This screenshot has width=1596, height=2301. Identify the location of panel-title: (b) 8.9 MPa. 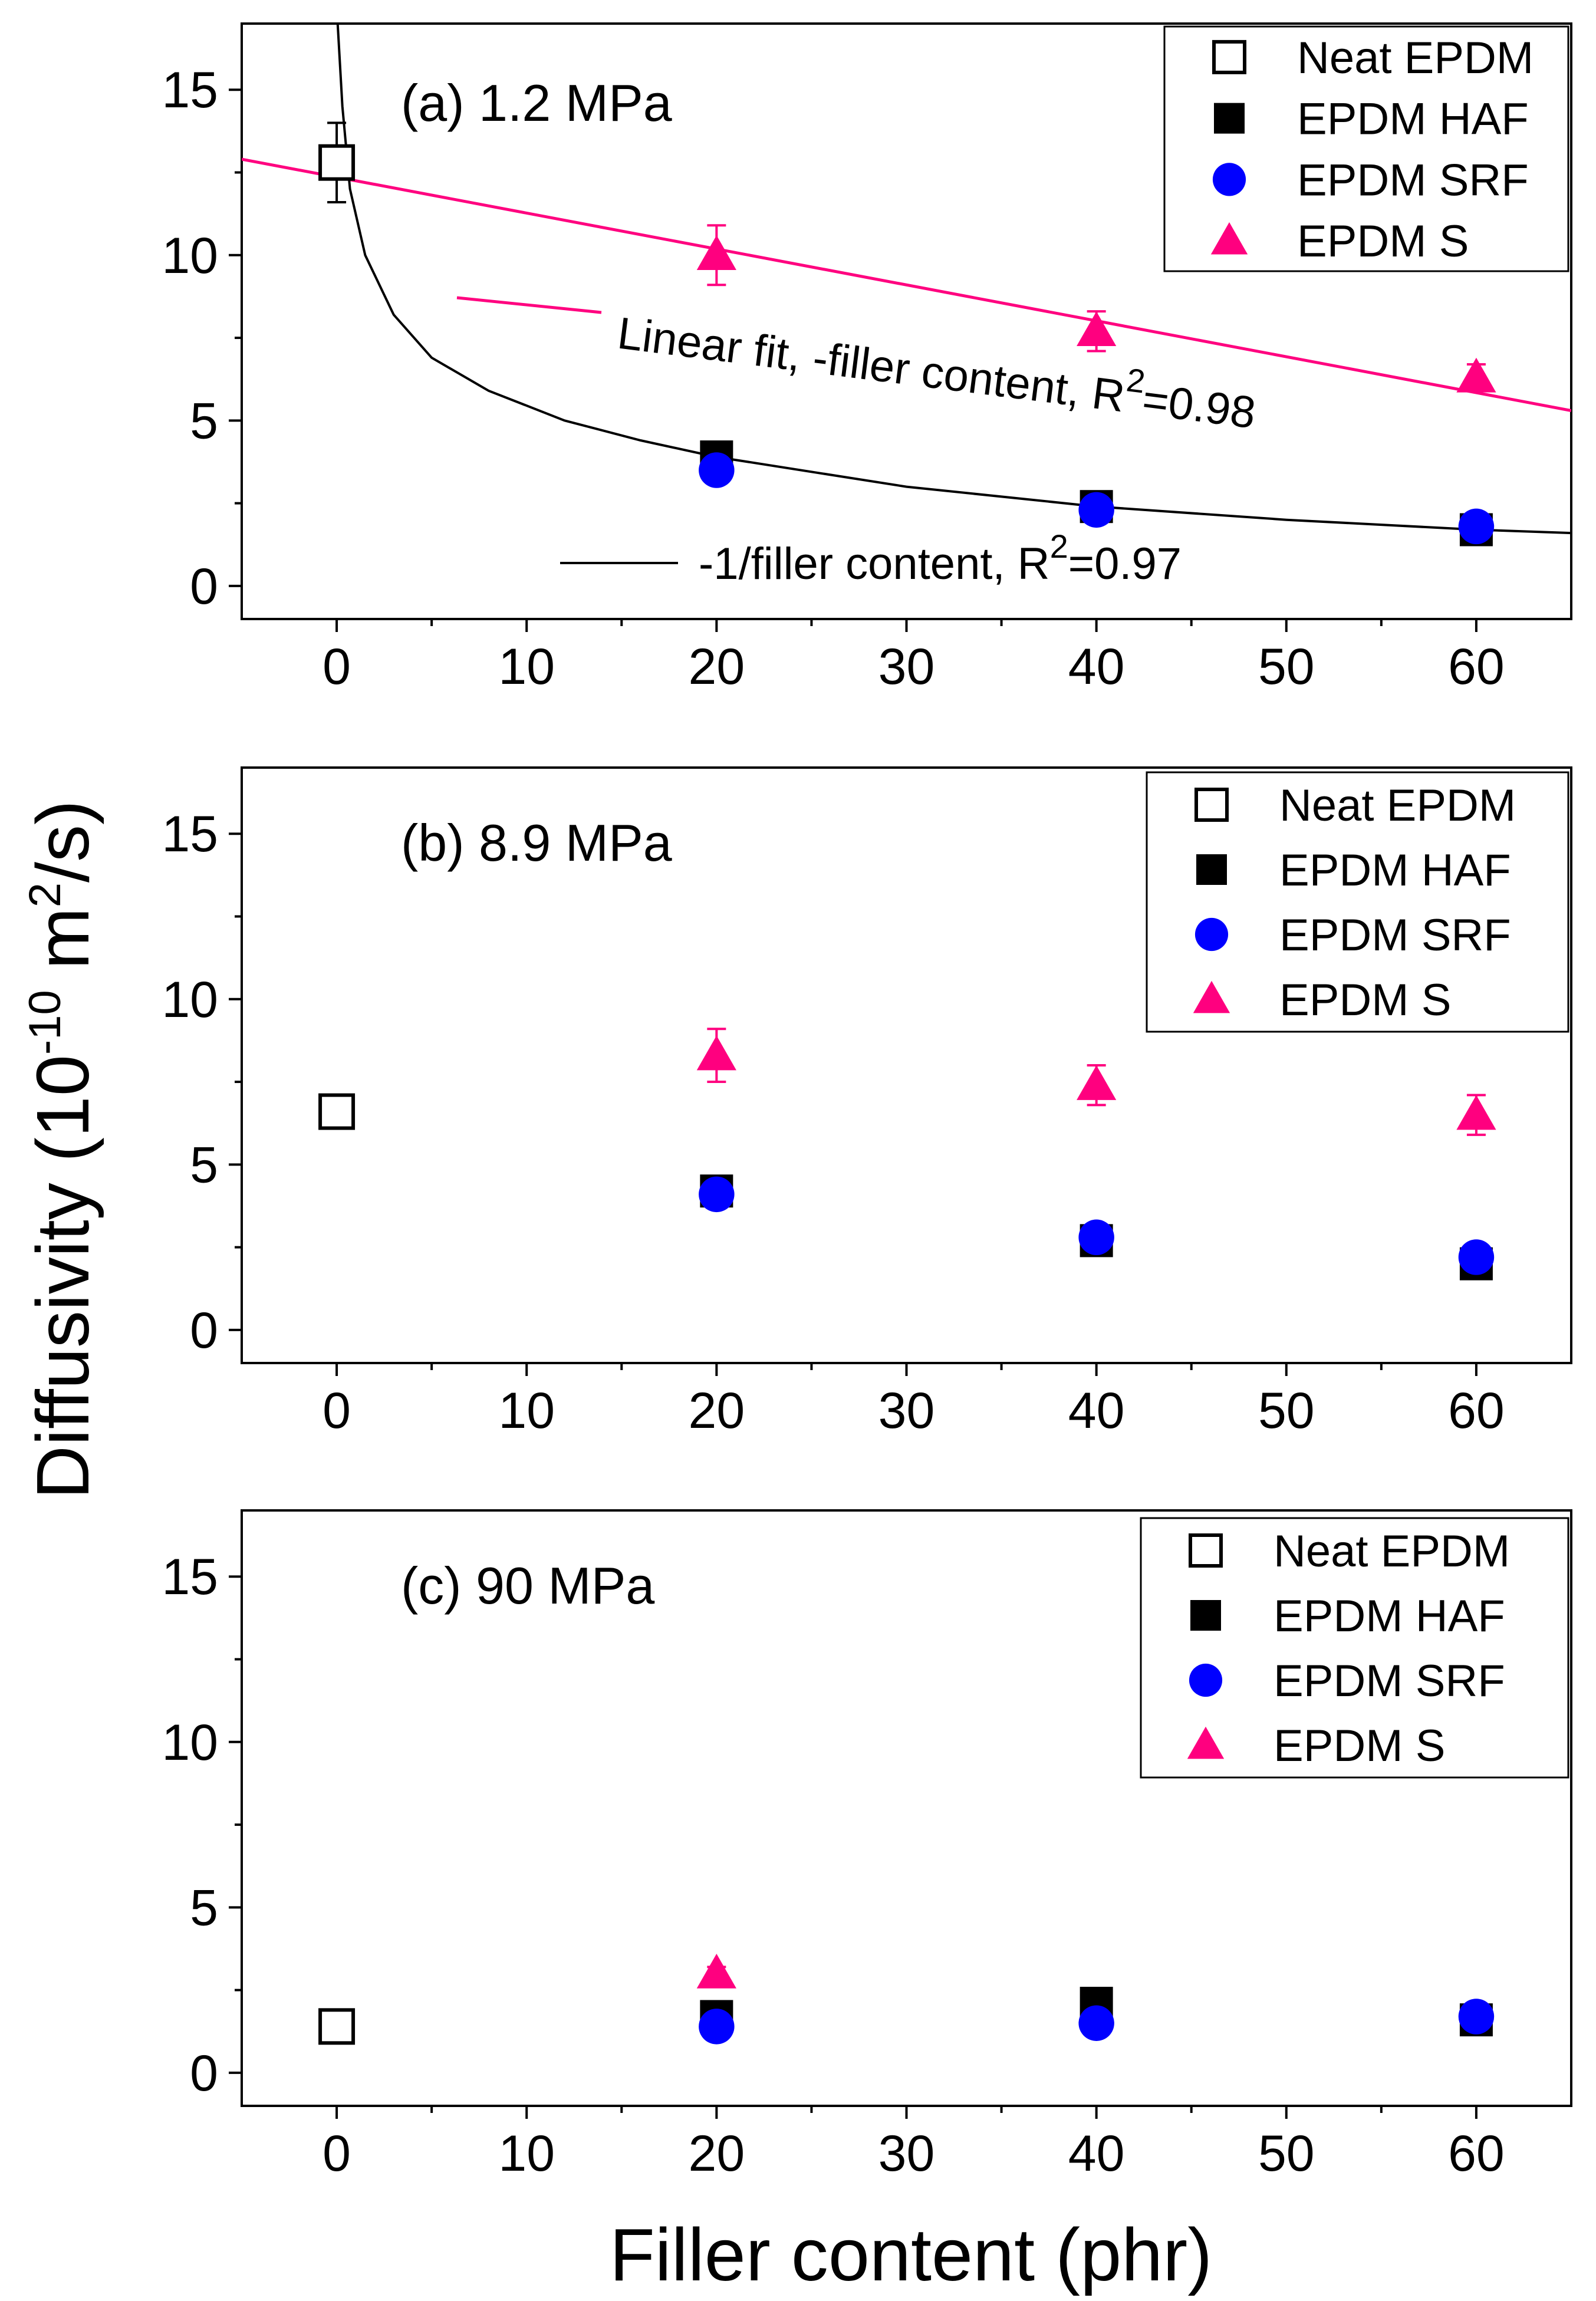
(536, 843).